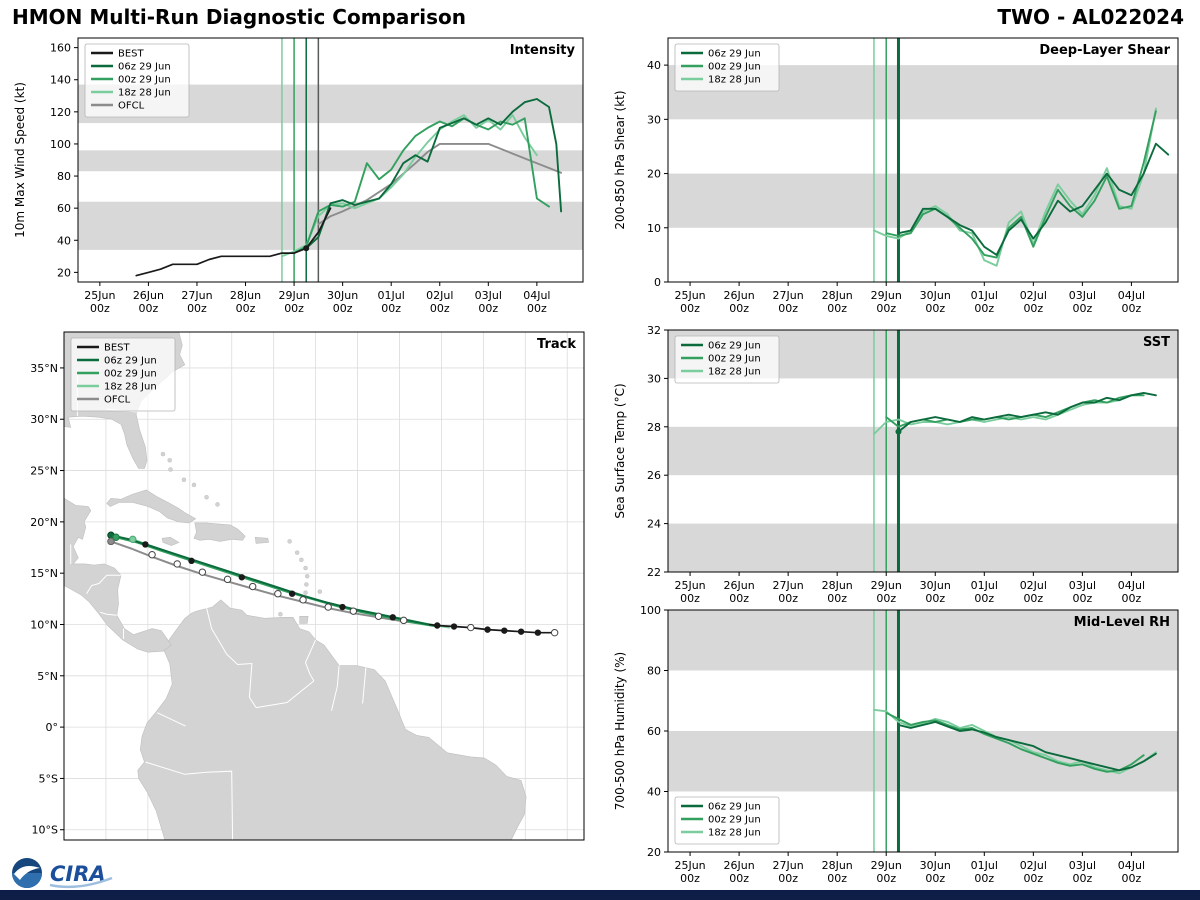 This screenshot has height=900, width=1200. What do you see at coordinates (439, 295) in the screenshot?
I see `svg-text: 02Jul` at bounding box center [439, 295].